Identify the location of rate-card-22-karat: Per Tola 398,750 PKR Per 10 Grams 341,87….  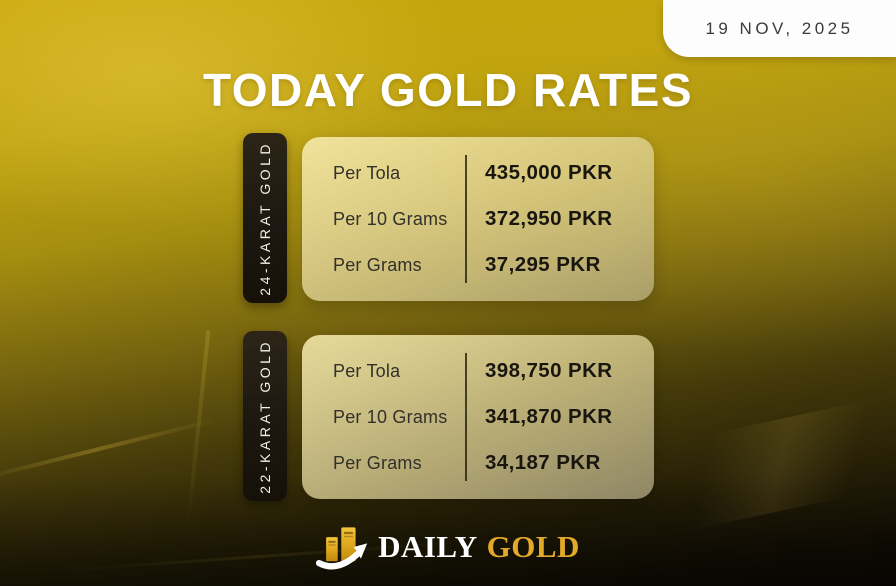
(478, 417).